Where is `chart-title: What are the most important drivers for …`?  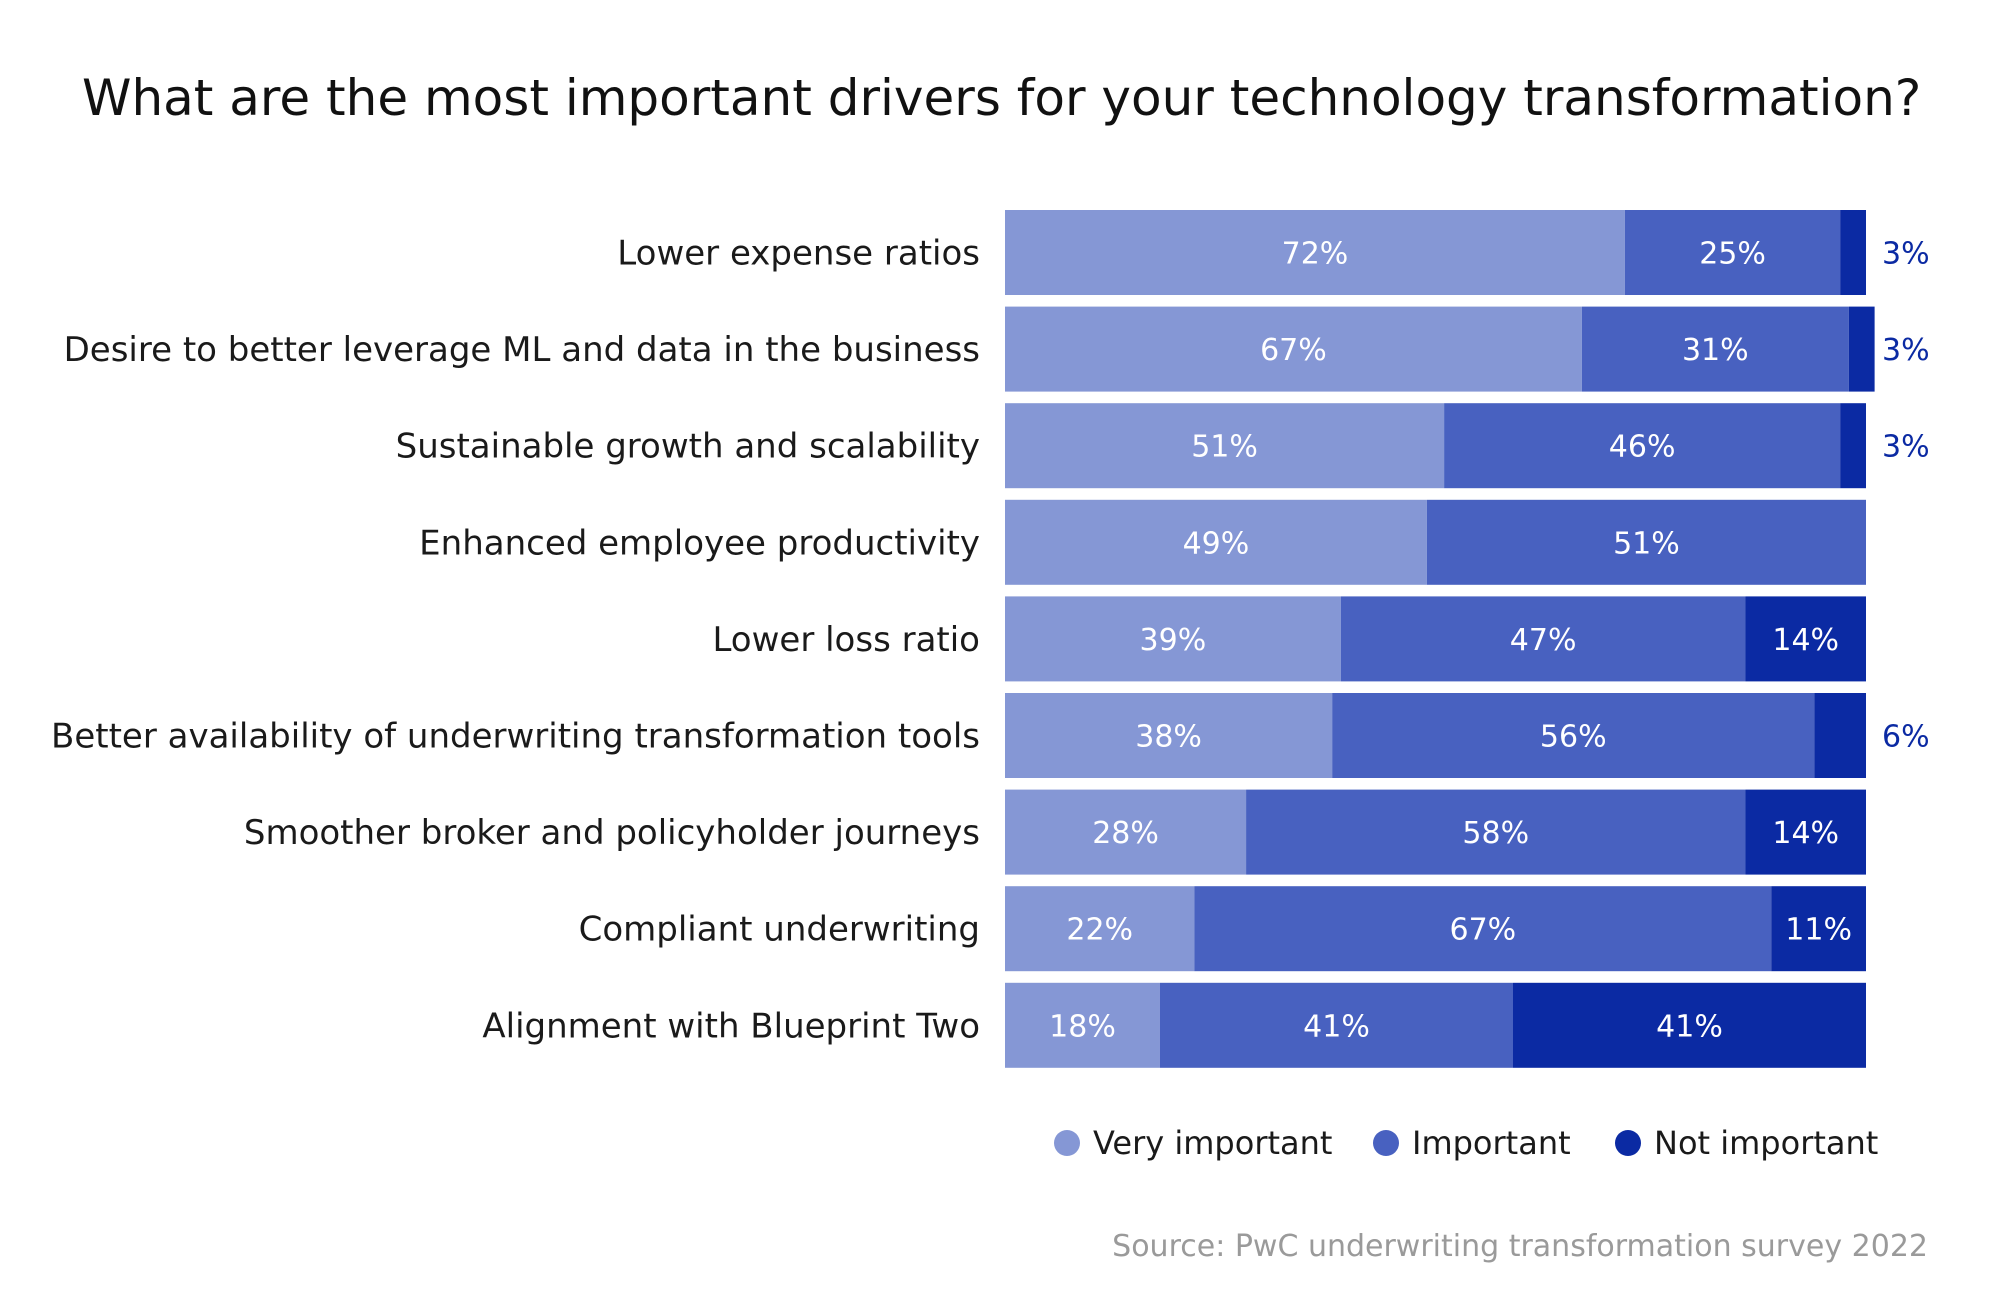 chart-title: What are the most important drivers for … is located at coordinates (1001, 98).